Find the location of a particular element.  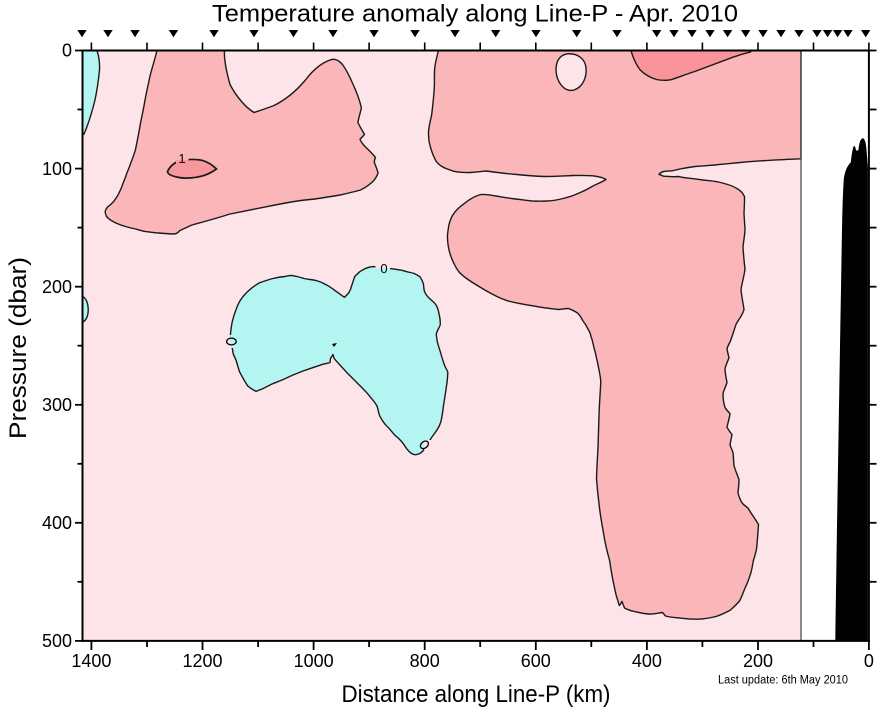

svg-text: Last update: 6th May 2010 is located at coordinates (783, 681).